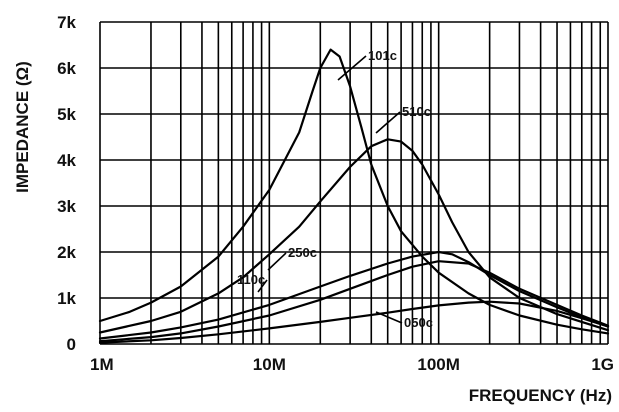 Image resolution: width=619 pixels, height=412 pixels. I want to click on y-tick-label: 2k, so click(66, 252).